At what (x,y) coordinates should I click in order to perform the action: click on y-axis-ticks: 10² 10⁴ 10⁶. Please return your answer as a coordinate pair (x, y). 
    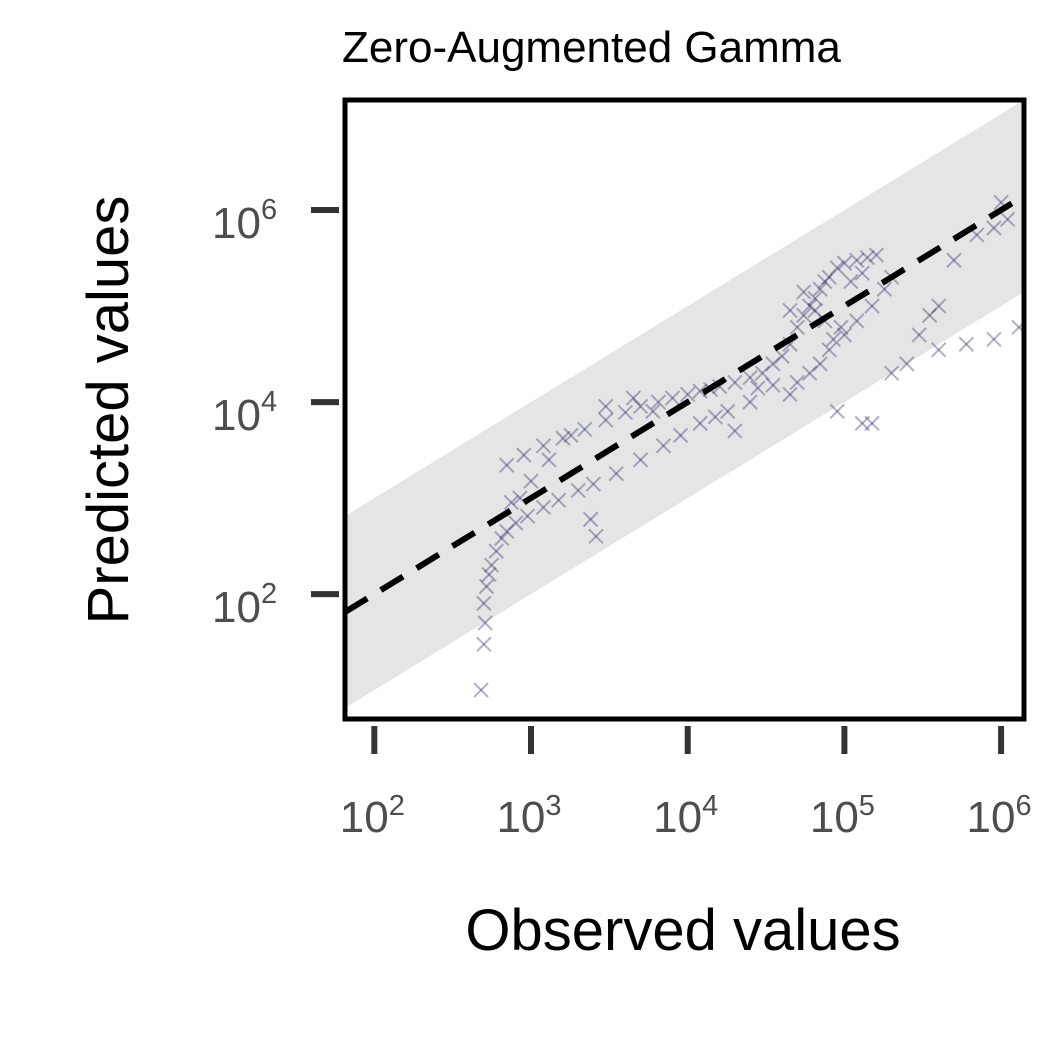
    Looking at the image, I should click on (275, 413).